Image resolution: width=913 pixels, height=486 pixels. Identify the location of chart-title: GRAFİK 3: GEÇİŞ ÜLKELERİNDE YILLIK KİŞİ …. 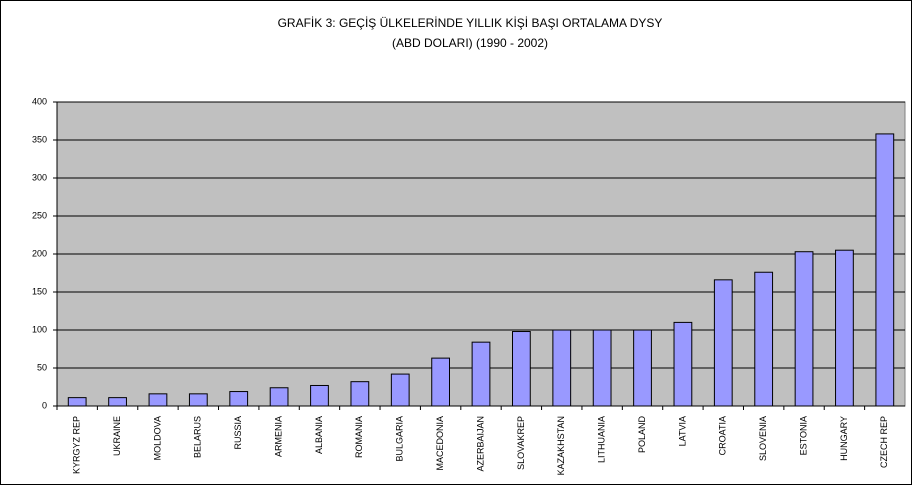
(470, 23).